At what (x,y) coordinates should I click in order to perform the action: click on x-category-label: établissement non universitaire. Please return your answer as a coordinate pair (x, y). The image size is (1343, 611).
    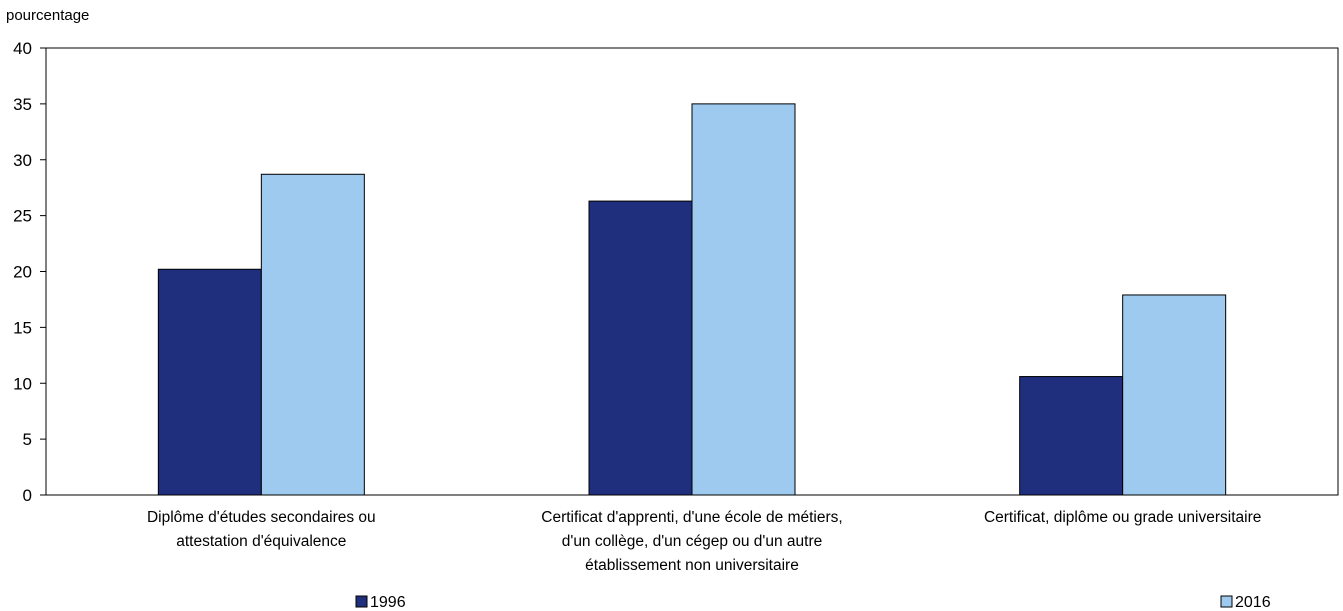
    Looking at the image, I should click on (692, 565).